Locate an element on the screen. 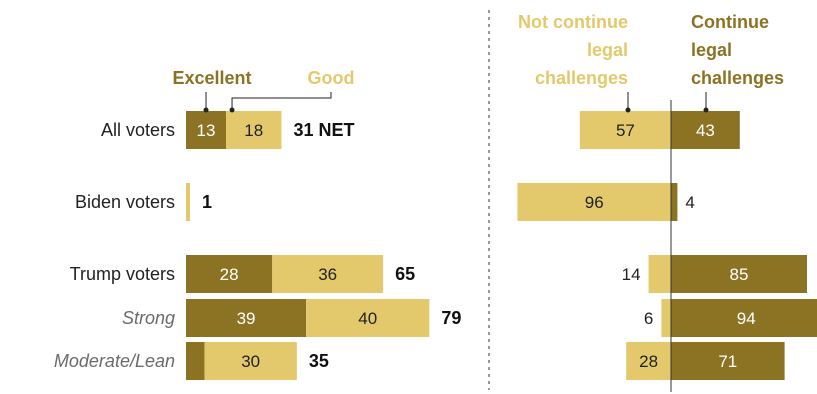 The image size is (817, 394). value-label-excellent: 39 is located at coordinates (246, 318).